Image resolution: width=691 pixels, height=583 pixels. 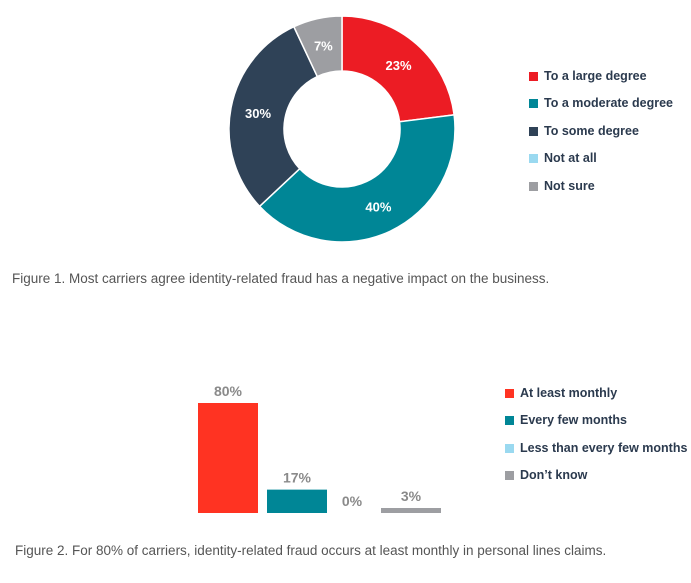 I want to click on bar-legend-item: Every few months, so click(x=566, y=420).